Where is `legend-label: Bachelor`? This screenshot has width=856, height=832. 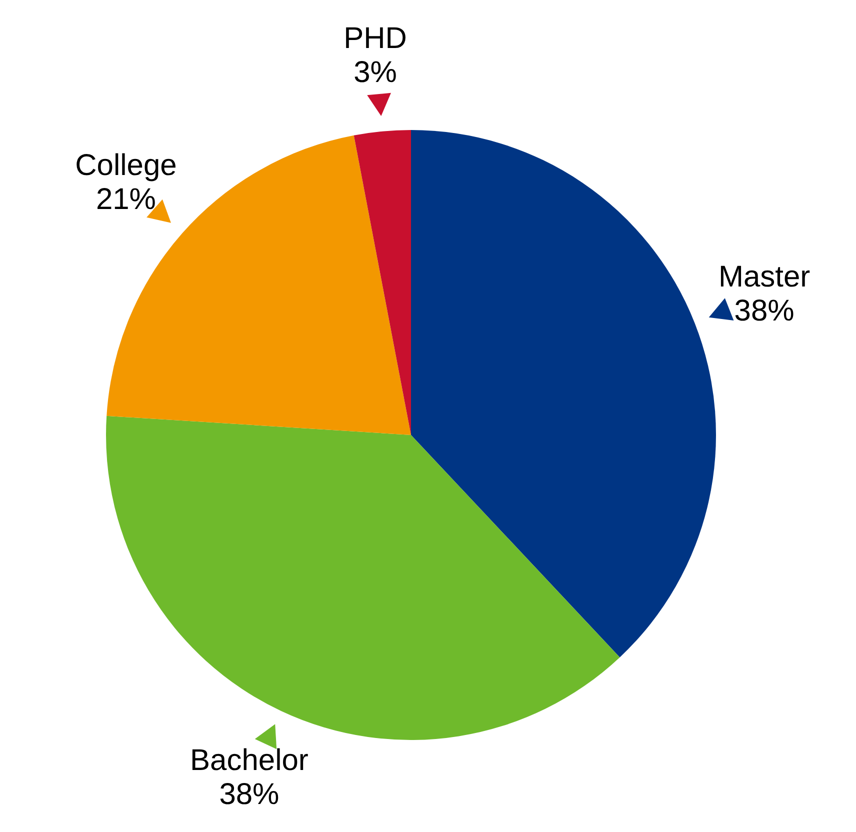
legend-label: Bachelor is located at coordinates (249, 761).